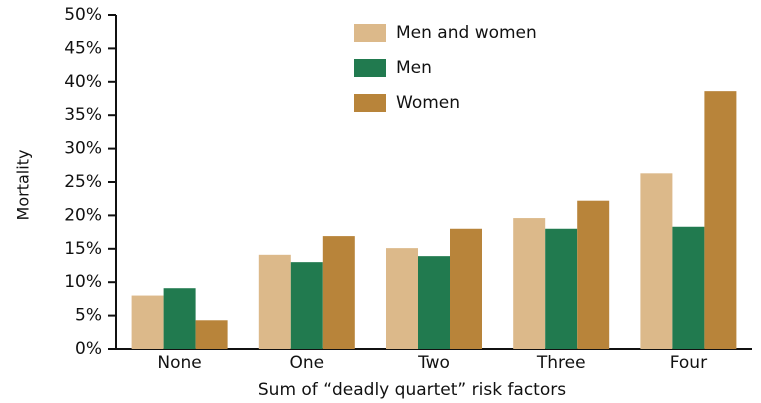 The image size is (761, 403). Describe the element at coordinates (83, 282) in the screenshot. I see `y-tick-label: 10%` at that location.